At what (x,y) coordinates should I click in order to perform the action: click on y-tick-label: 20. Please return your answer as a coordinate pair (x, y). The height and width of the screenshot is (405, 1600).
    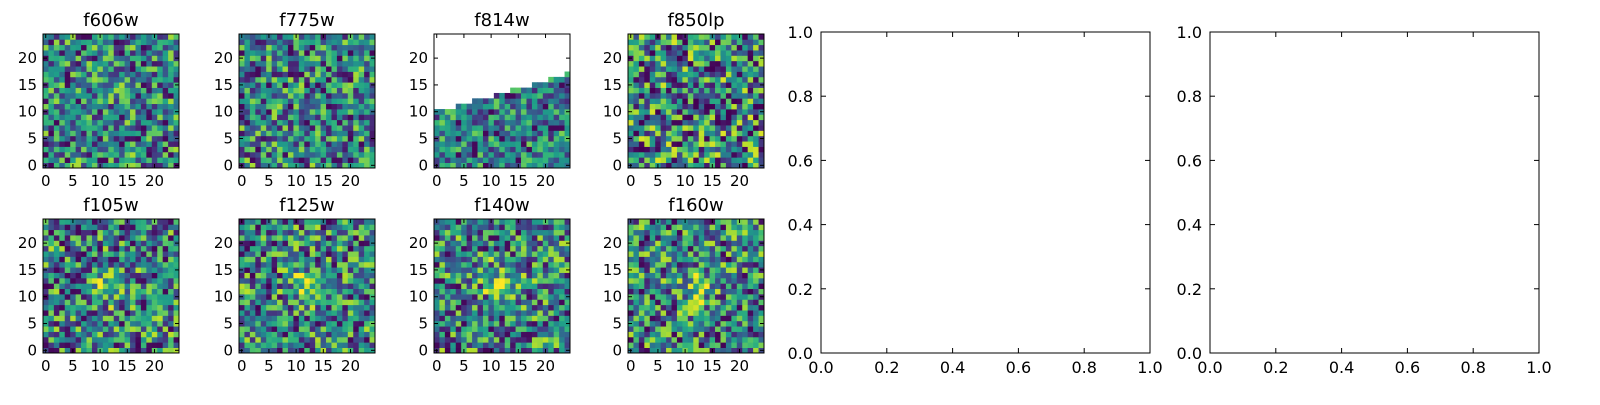
    Looking at the image, I should click on (223, 58).